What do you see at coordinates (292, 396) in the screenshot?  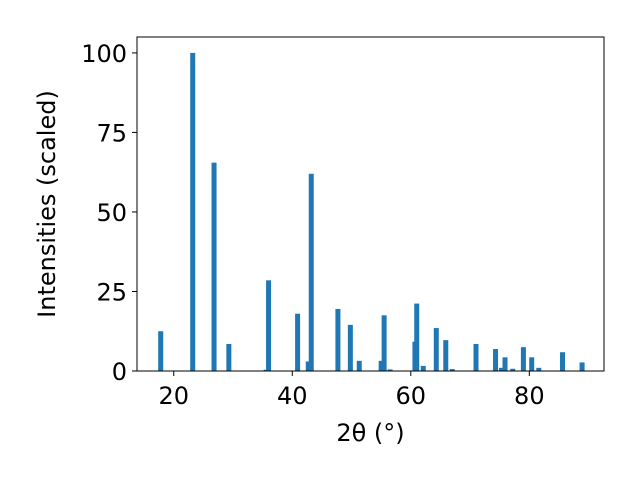 I see `x-tick-label: 40` at bounding box center [292, 396].